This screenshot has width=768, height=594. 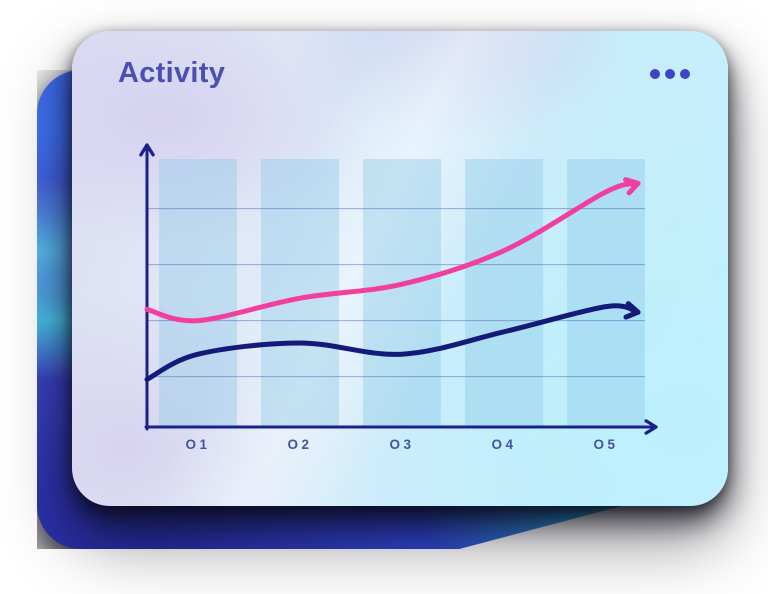 What do you see at coordinates (405, 73) in the screenshot?
I see `card-header: Activity` at bounding box center [405, 73].